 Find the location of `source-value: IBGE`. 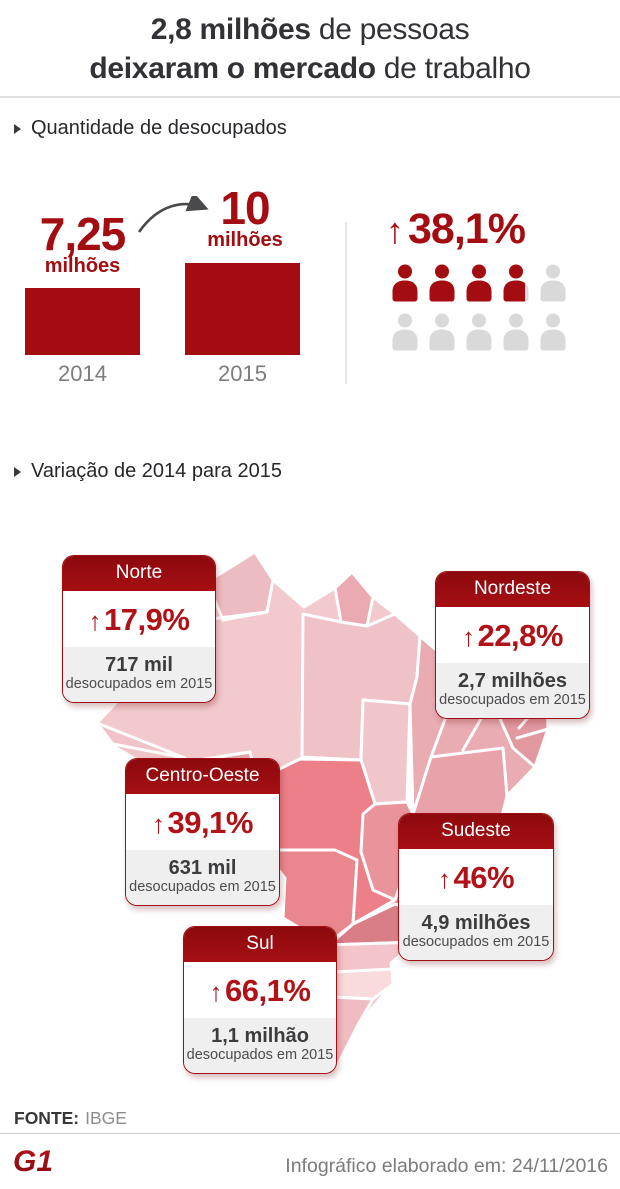

source-value: IBGE is located at coordinates (106, 1118).